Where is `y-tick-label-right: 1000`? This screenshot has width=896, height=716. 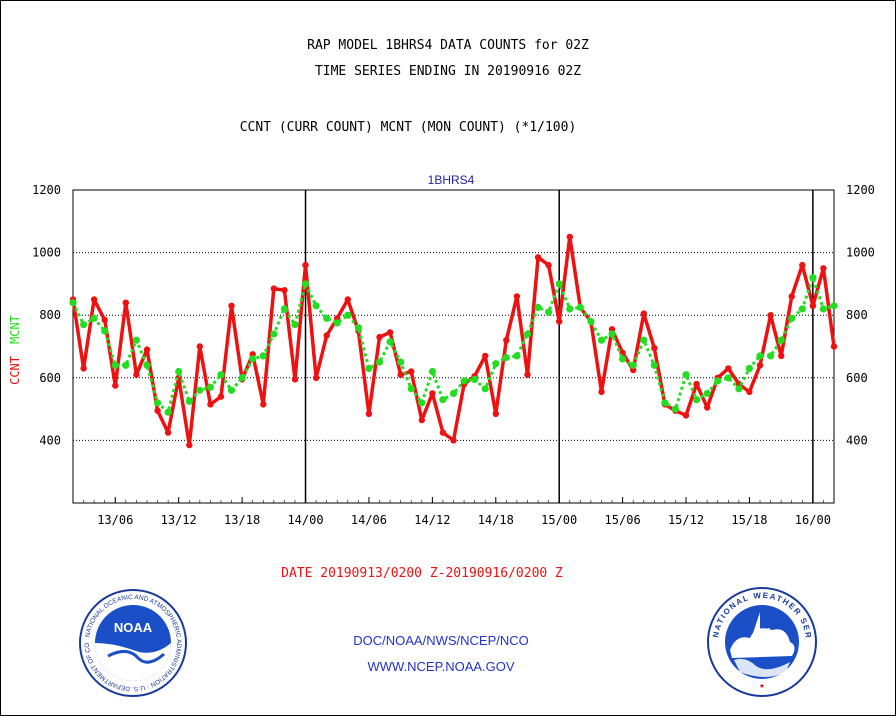
y-tick-label-right: 1000 is located at coordinates (860, 253).